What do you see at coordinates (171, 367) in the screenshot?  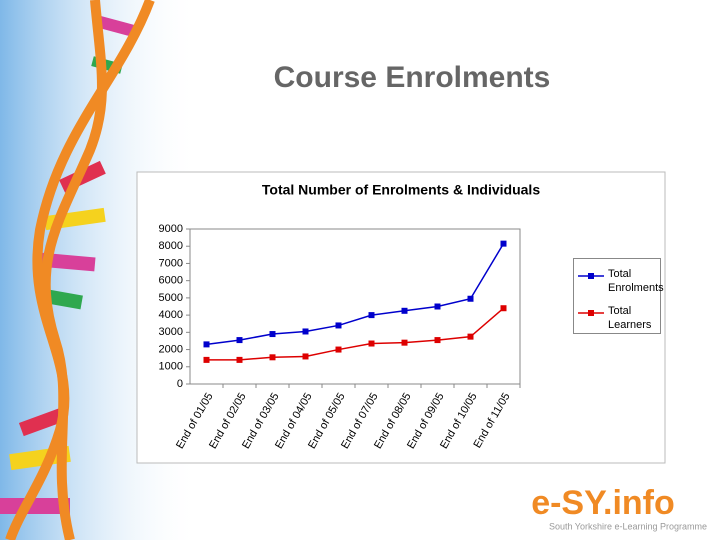 I see `y-tick-label: 1000` at bounding box center [171, 367].